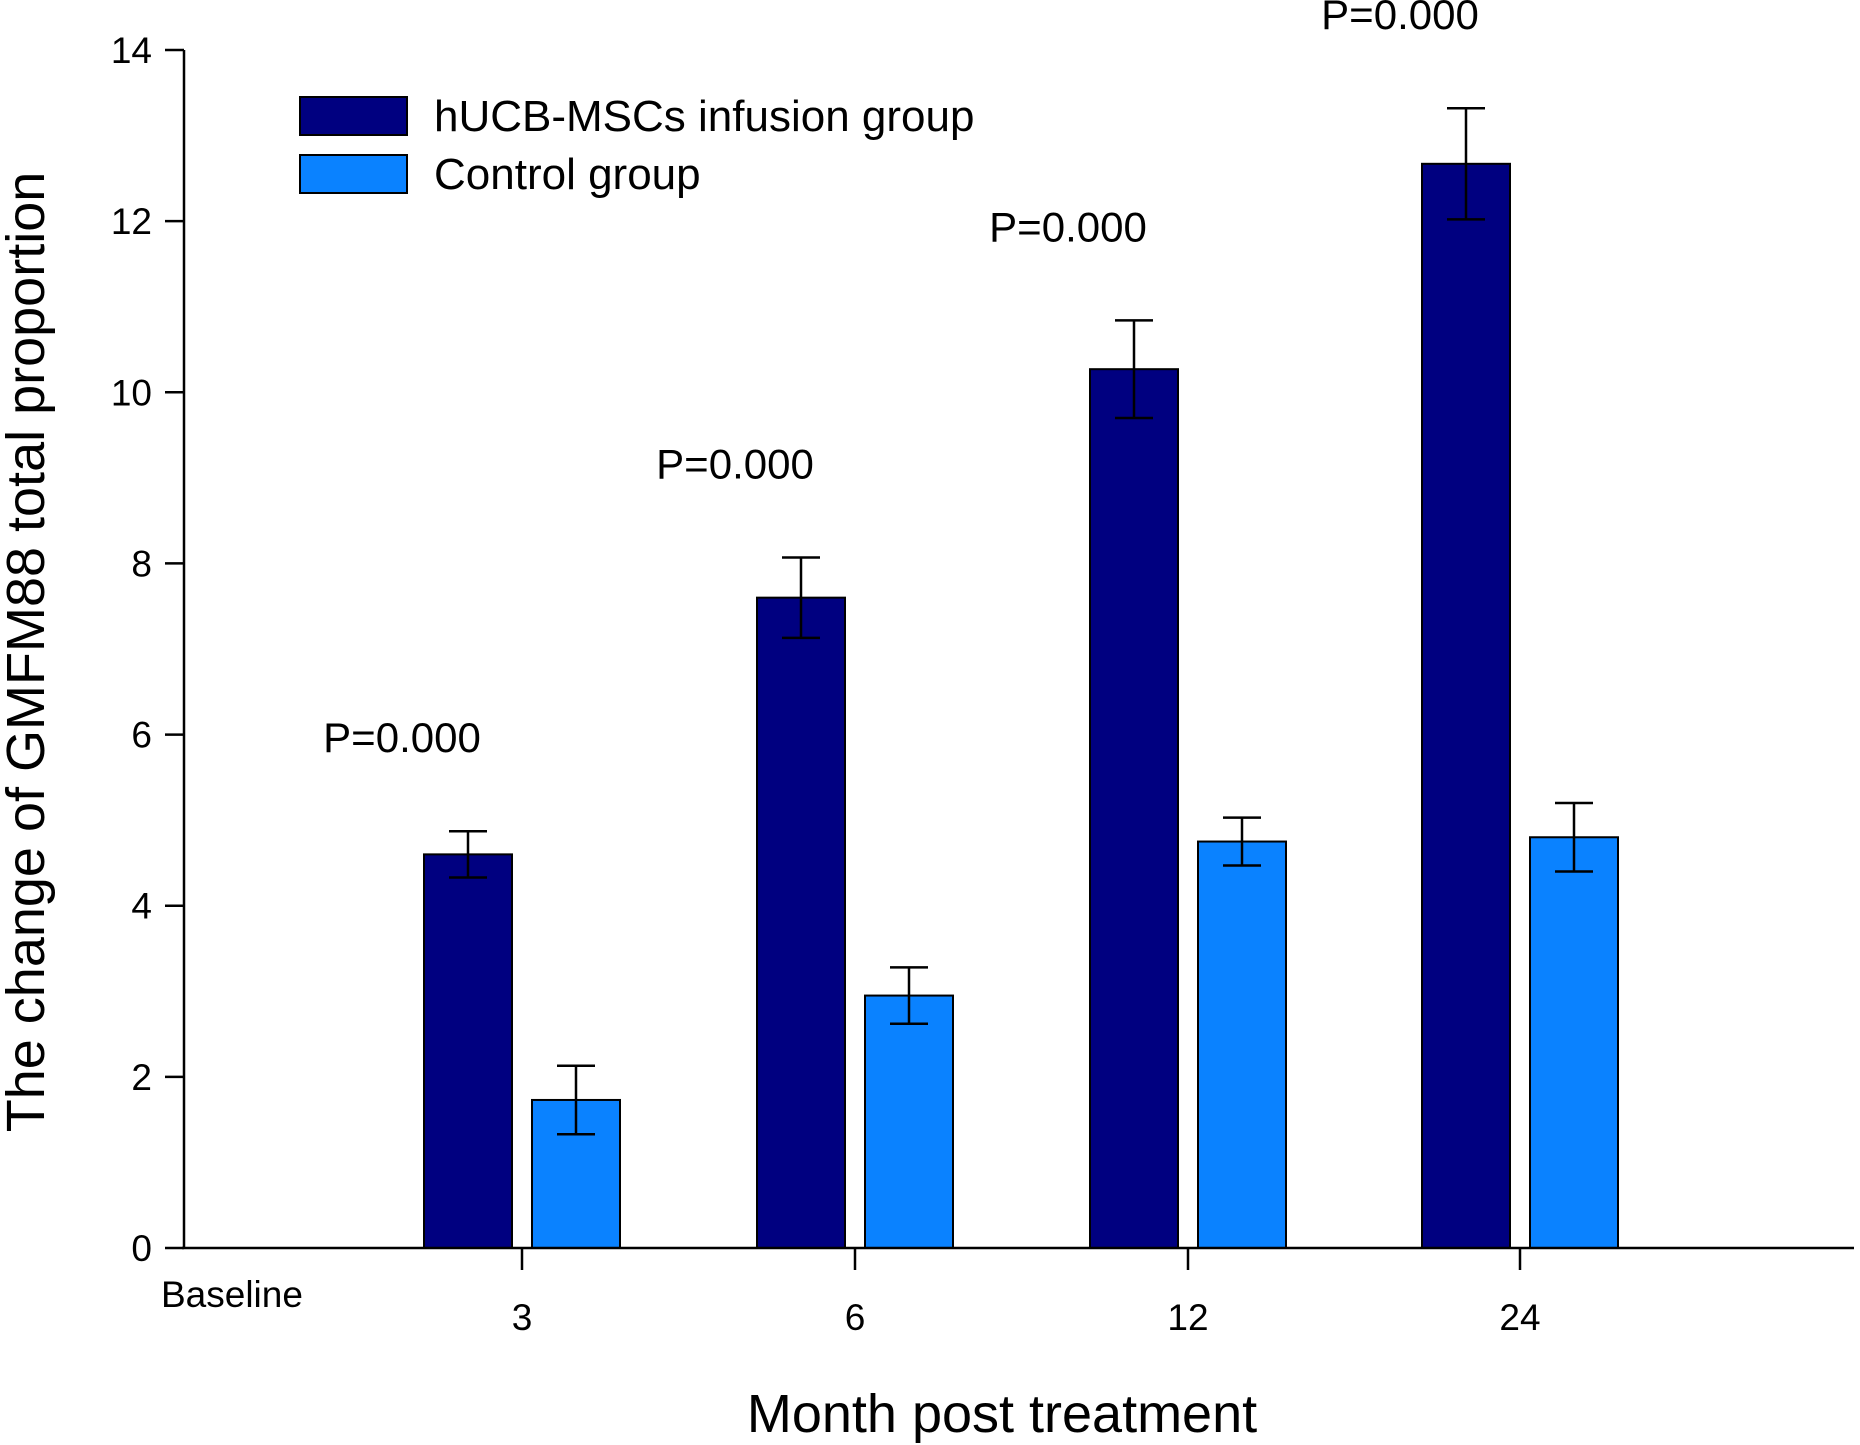  What do you see at coordinates (131, 221) in the screenshot?
I see `y-tick-label-12: 12` at bounding box center [131, 221].